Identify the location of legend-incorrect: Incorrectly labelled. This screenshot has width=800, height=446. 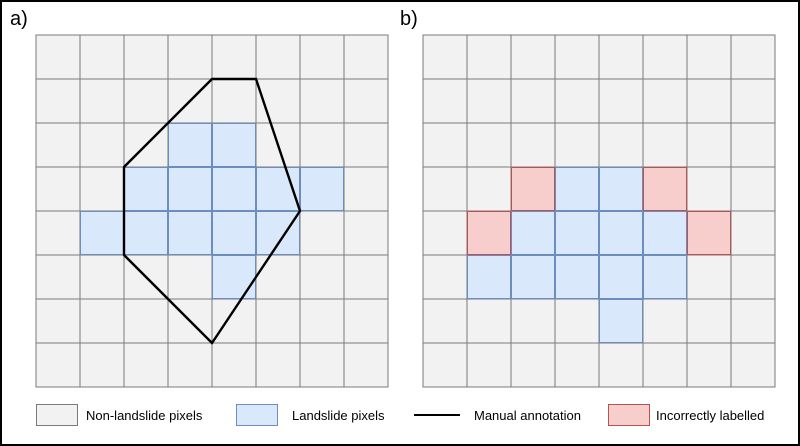
(686, 415).